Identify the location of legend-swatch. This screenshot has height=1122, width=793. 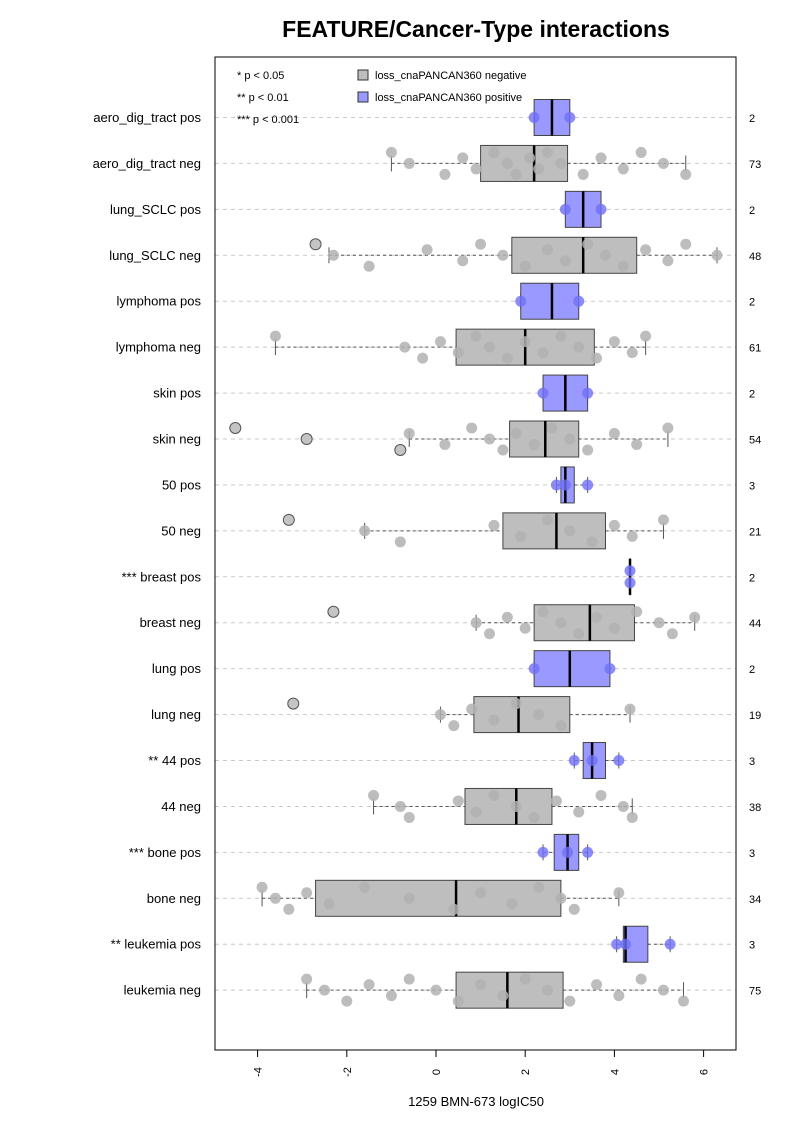
(363, 75).